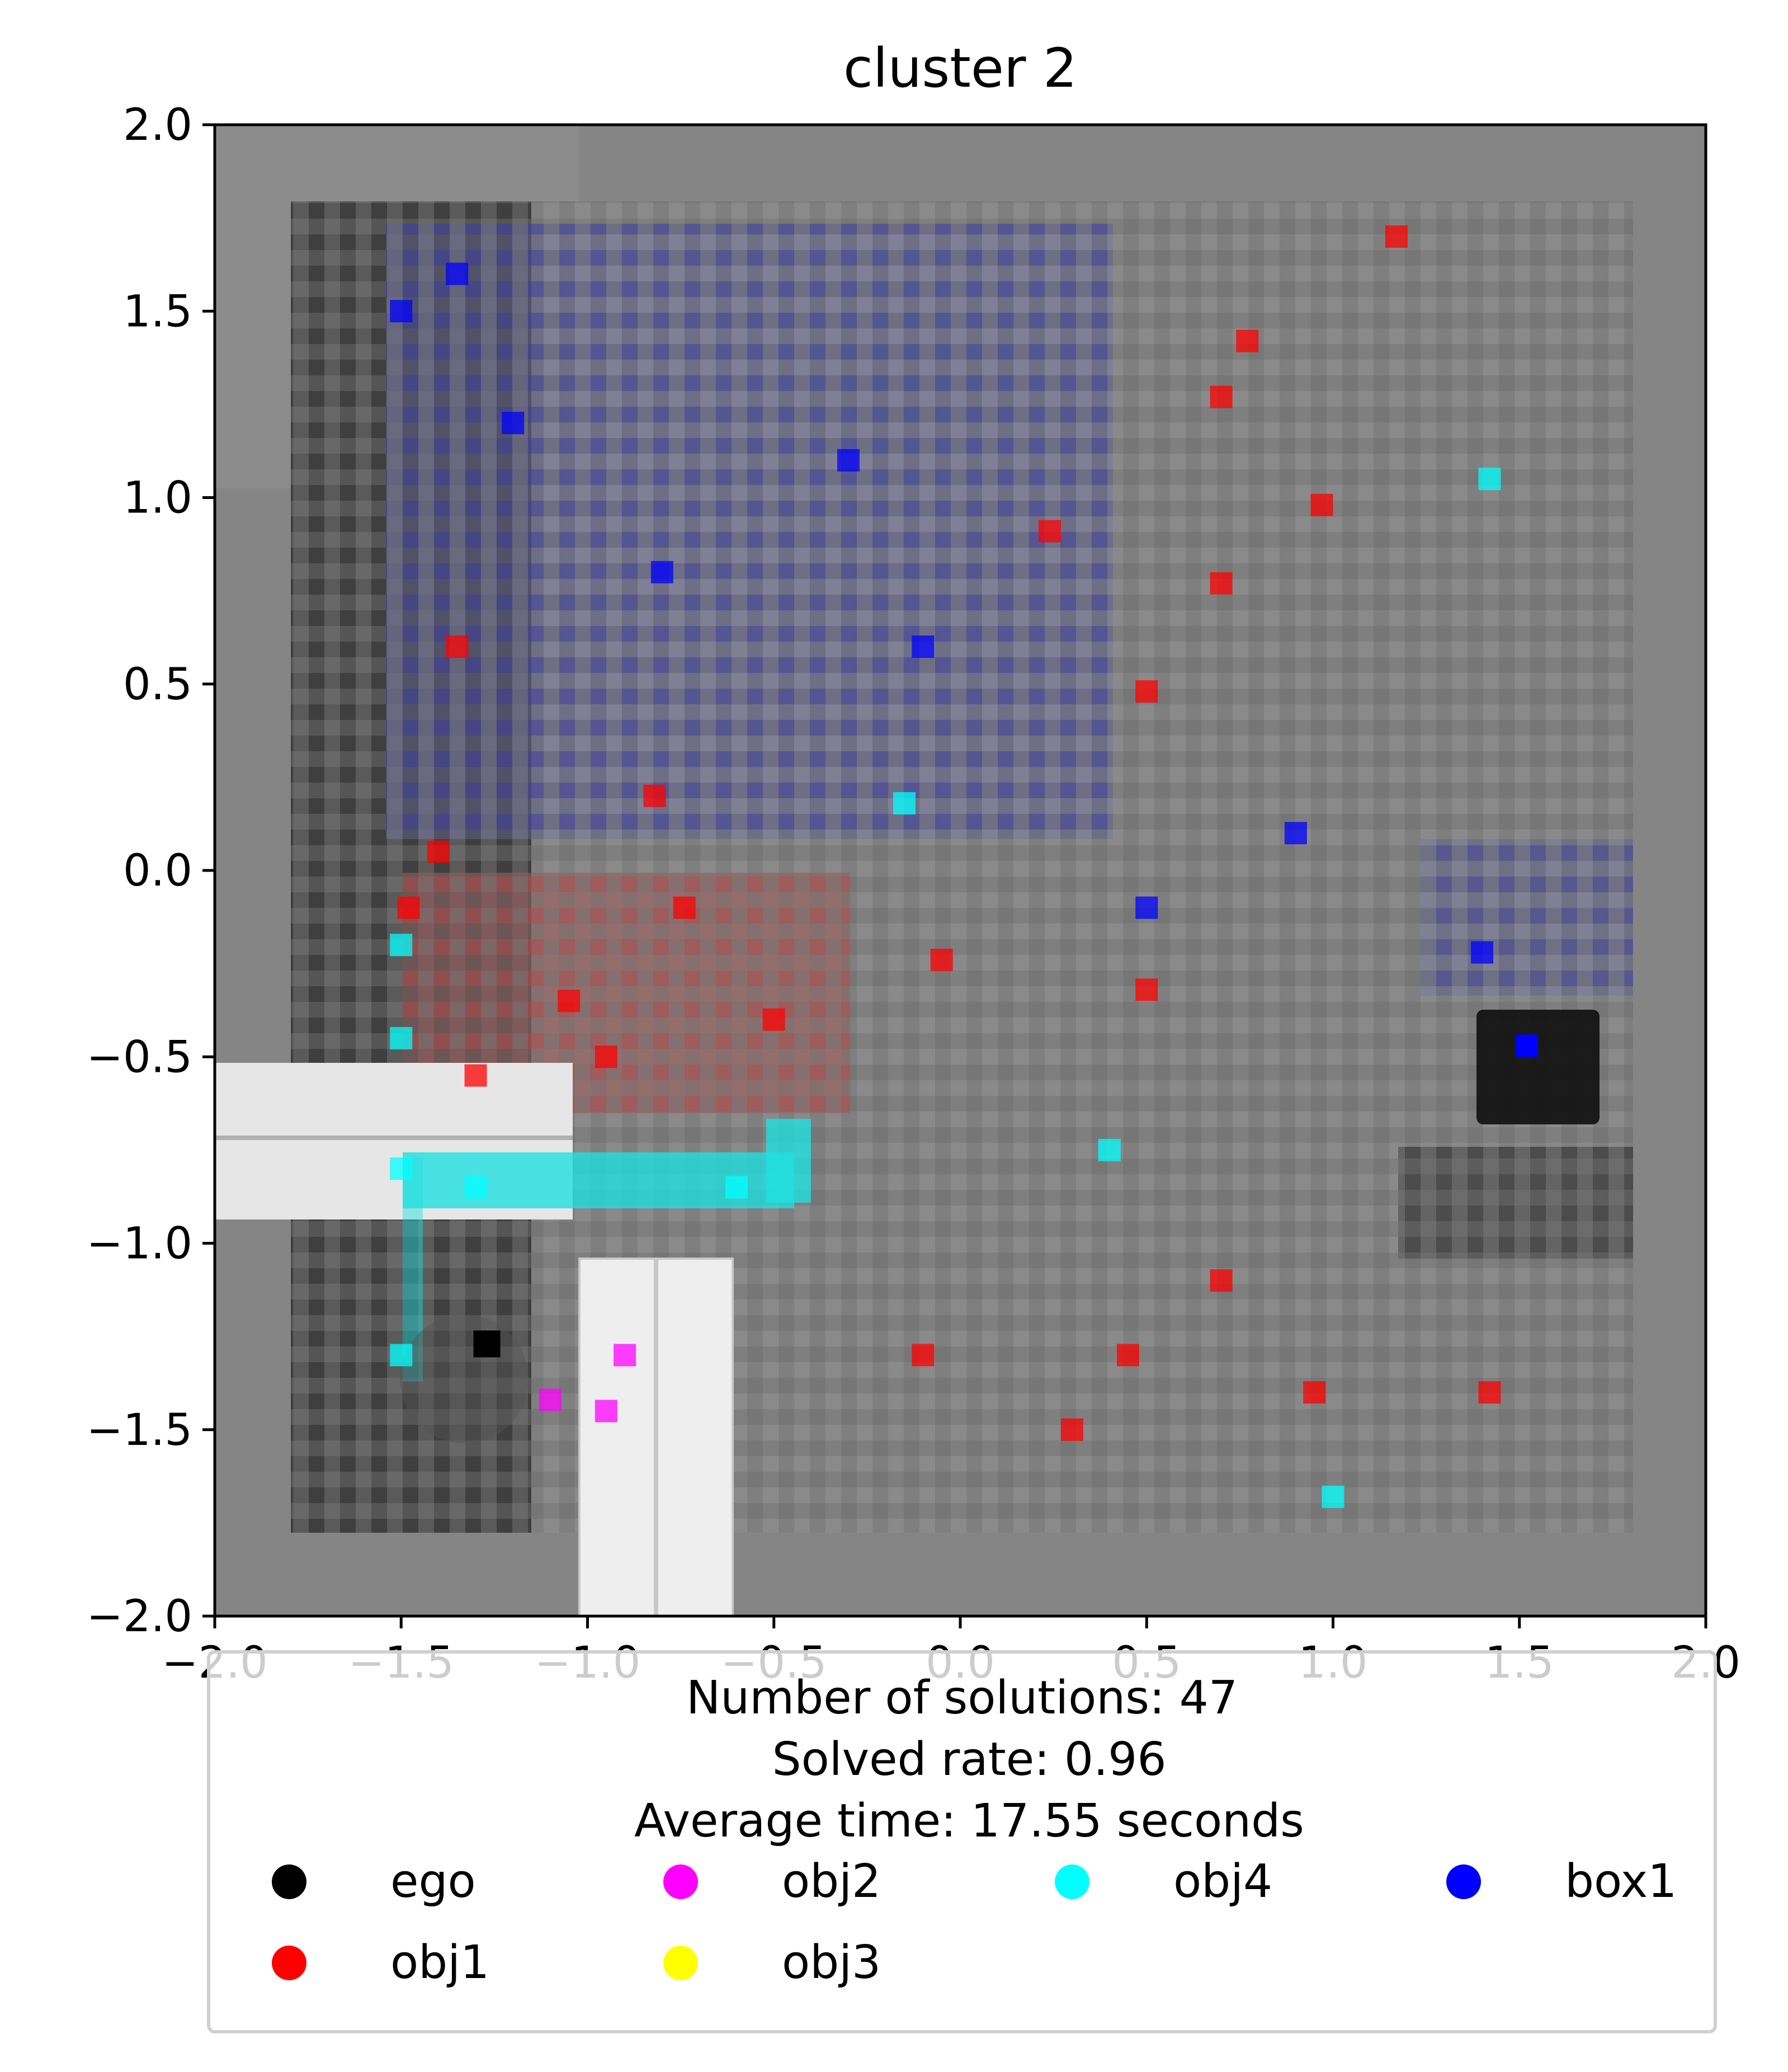 This screenshot has width=1788, height=2072. Describe the element at coordinates (139, 1616) in the screenshot. I see `y-tick-label: −2.0` at that location.